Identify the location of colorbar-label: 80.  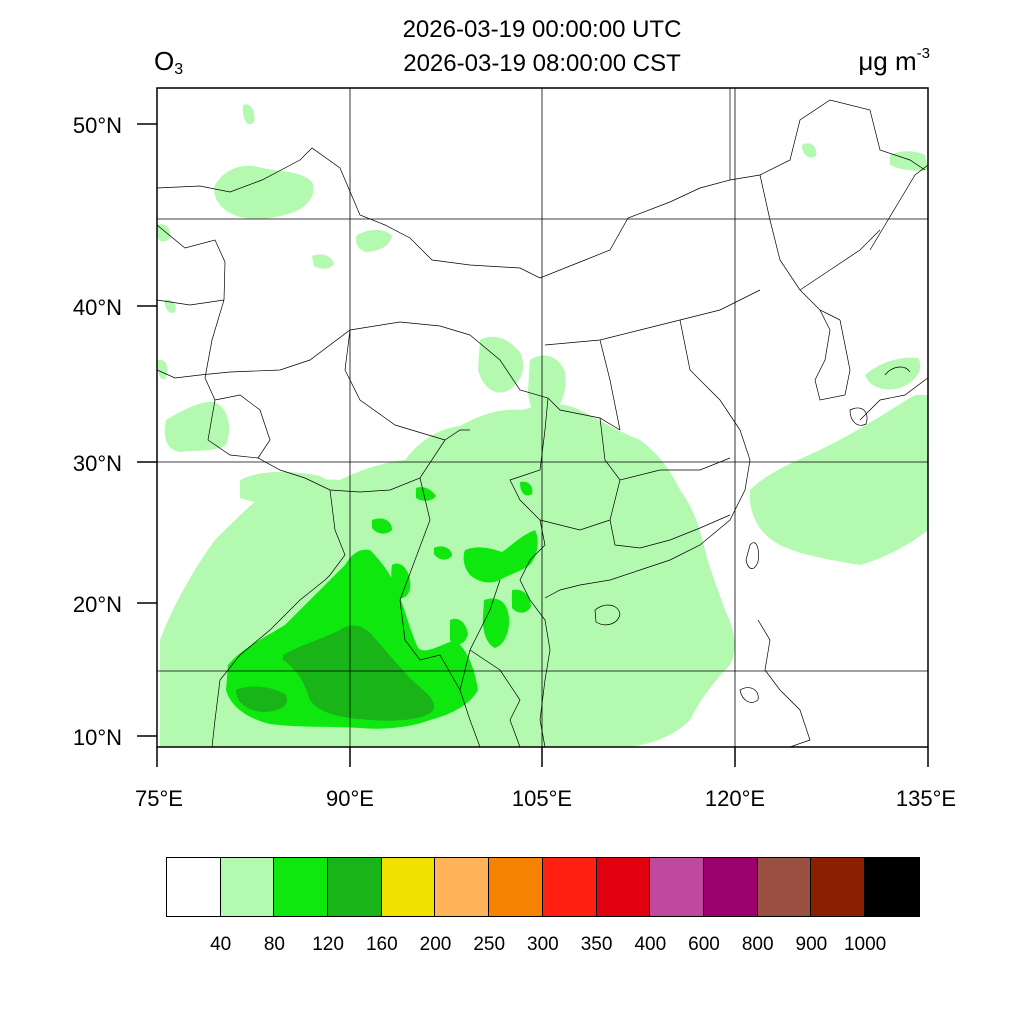
(274, 944).